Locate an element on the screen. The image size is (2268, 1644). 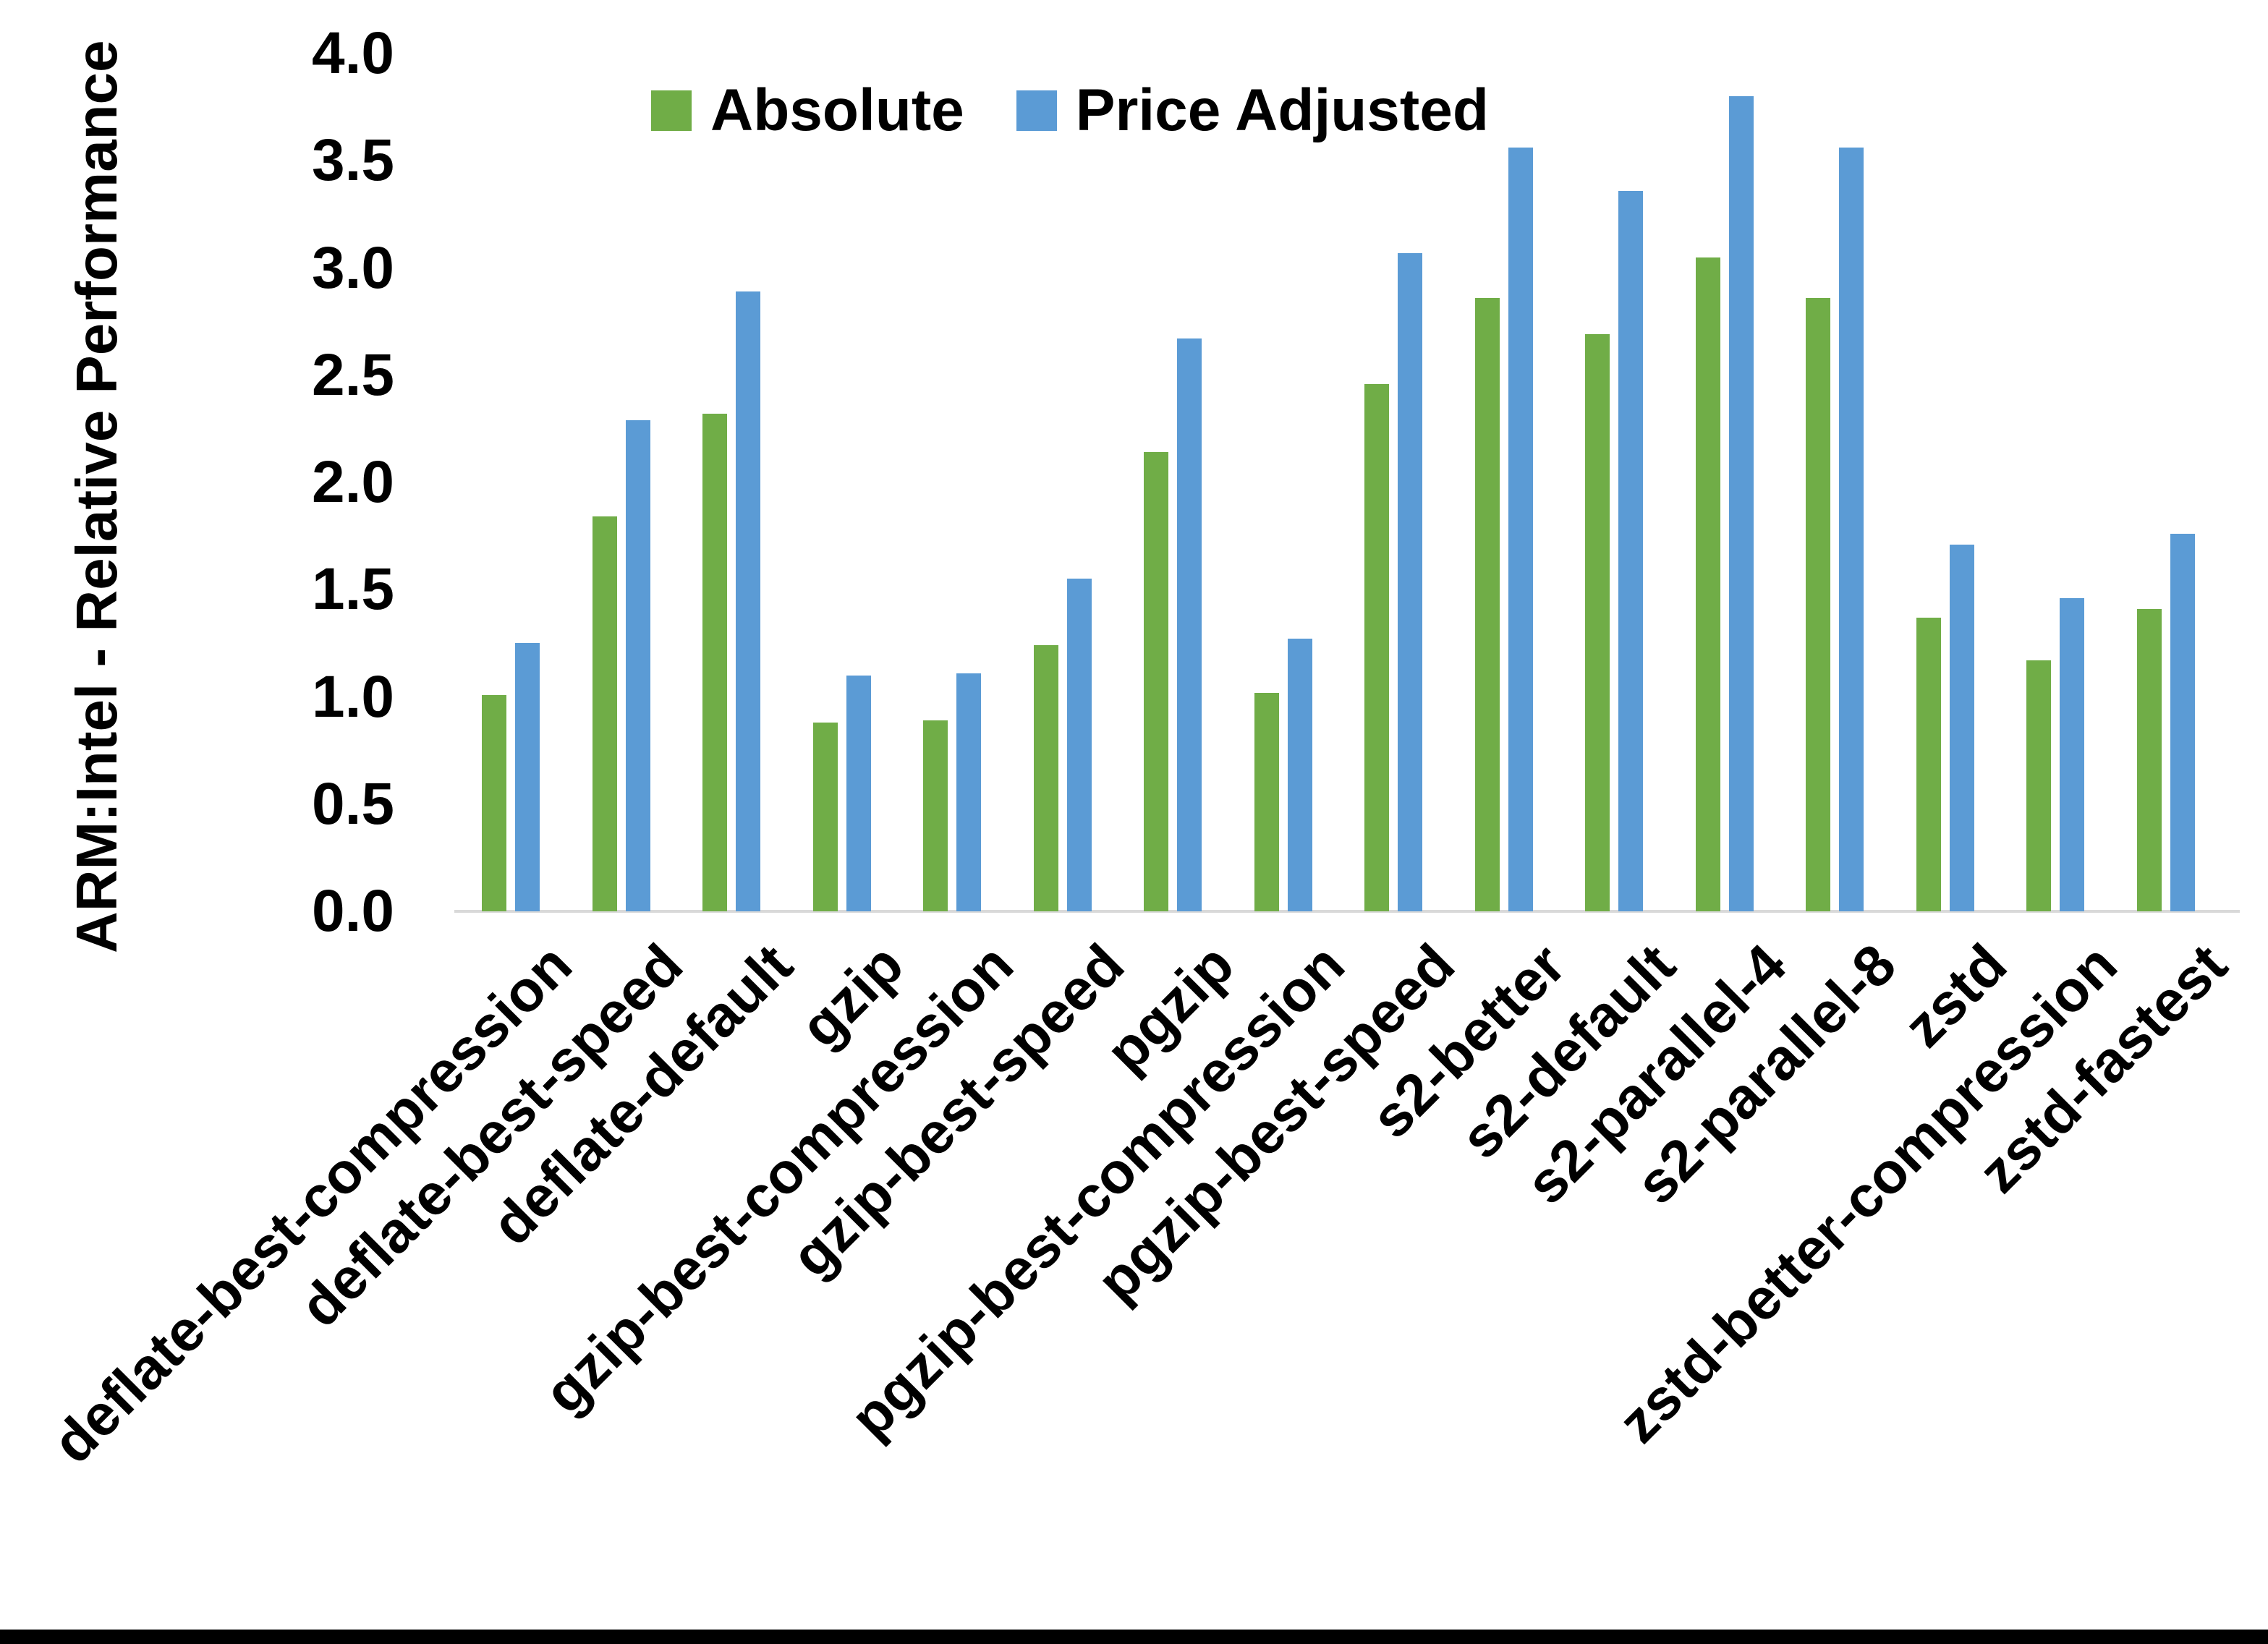
bar-price-adjusted-deflate-best-compression is located at coordinates (527, 777).